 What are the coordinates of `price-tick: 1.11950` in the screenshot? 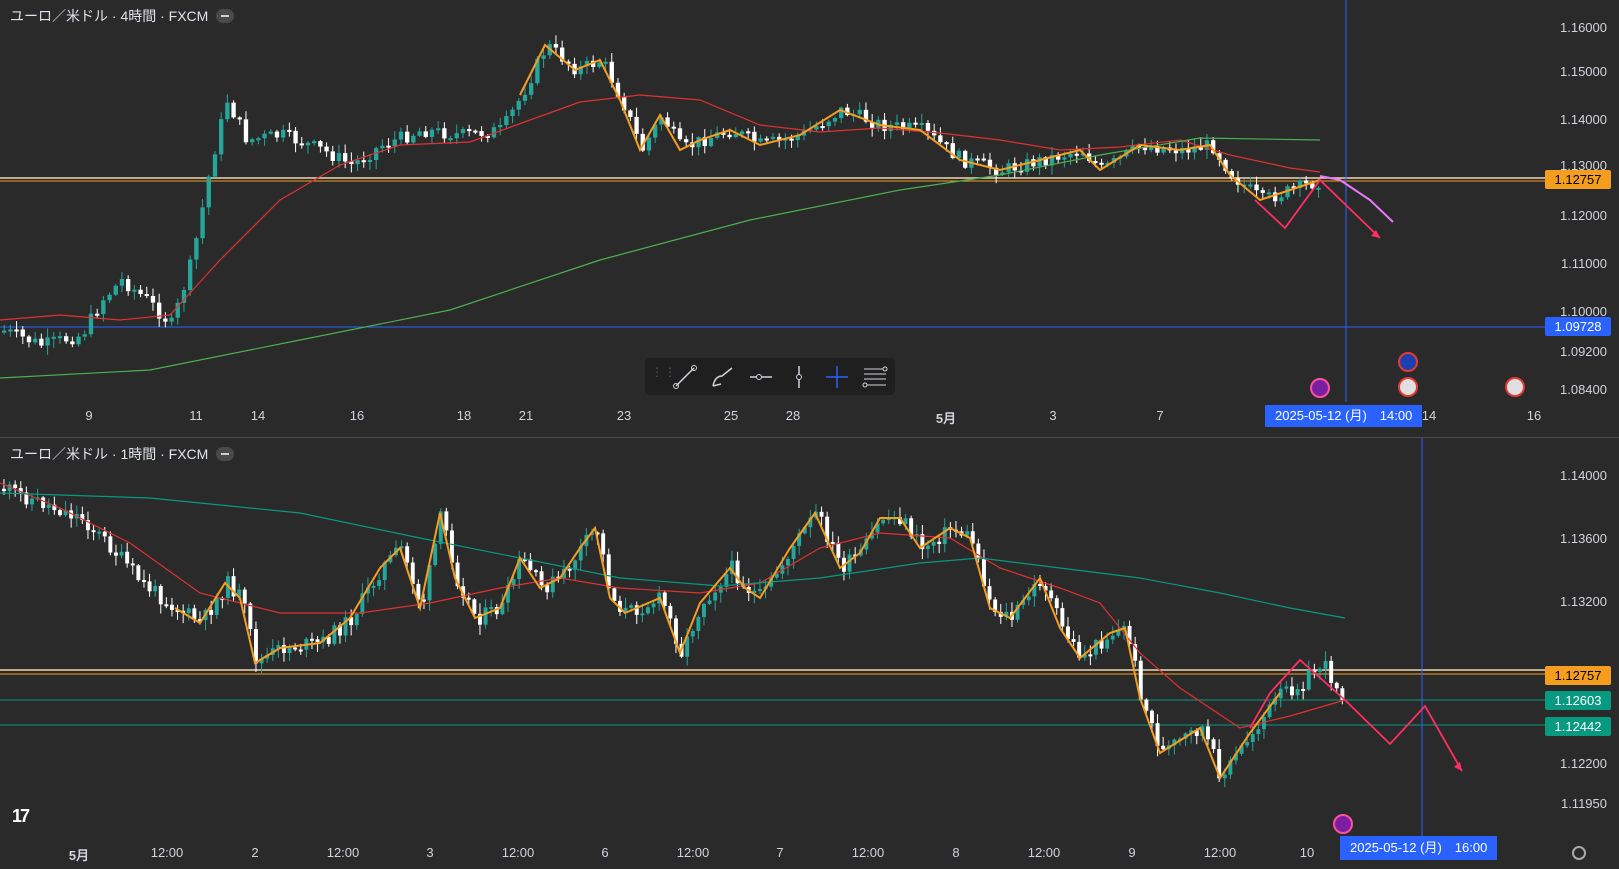 It's located at (1583, 803).